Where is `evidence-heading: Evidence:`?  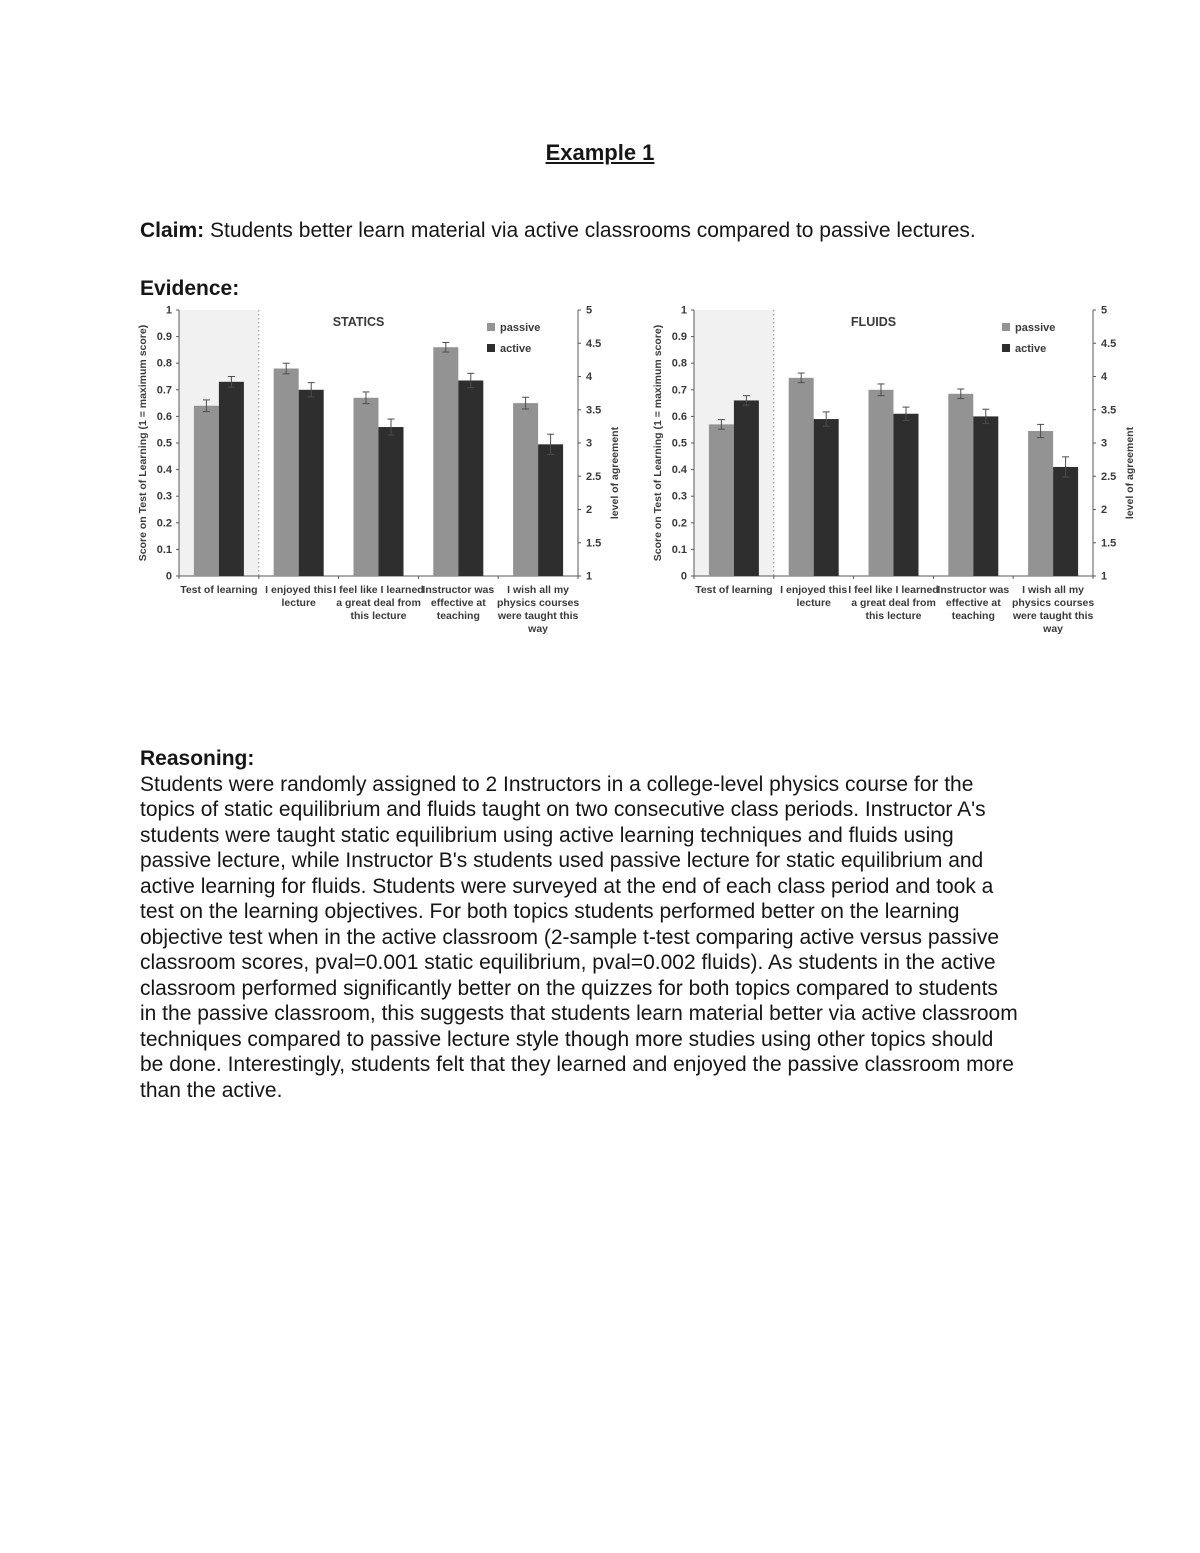 evidence-heading: Evidence: is located at coordinates (190, 288).